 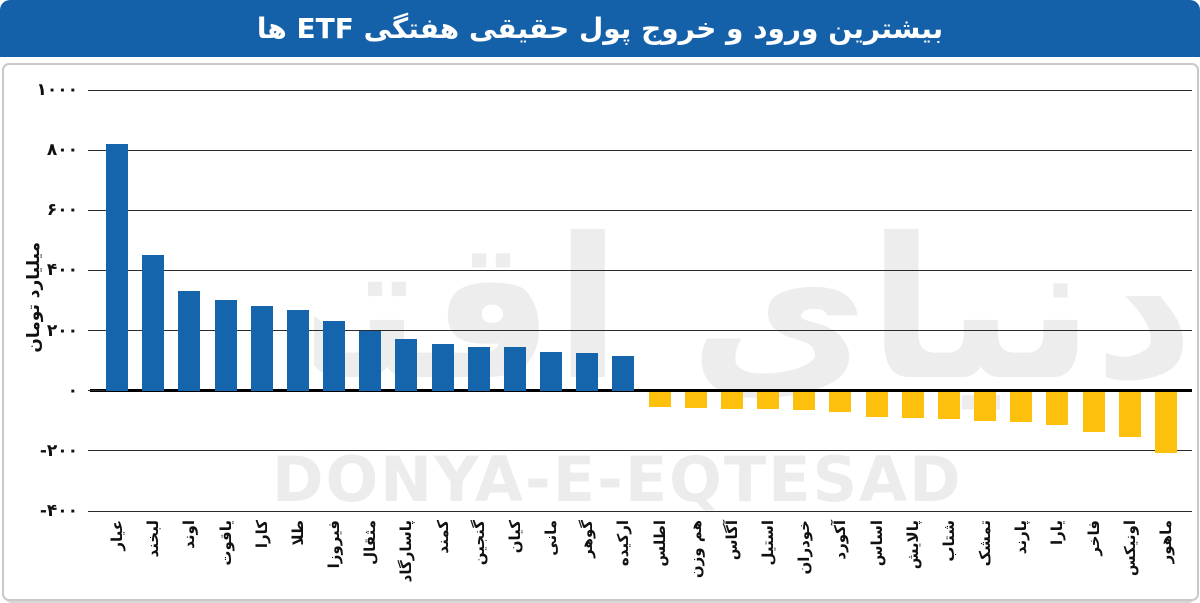 I want to click on x-axis-label: استیل, so click(x=768, y=543).